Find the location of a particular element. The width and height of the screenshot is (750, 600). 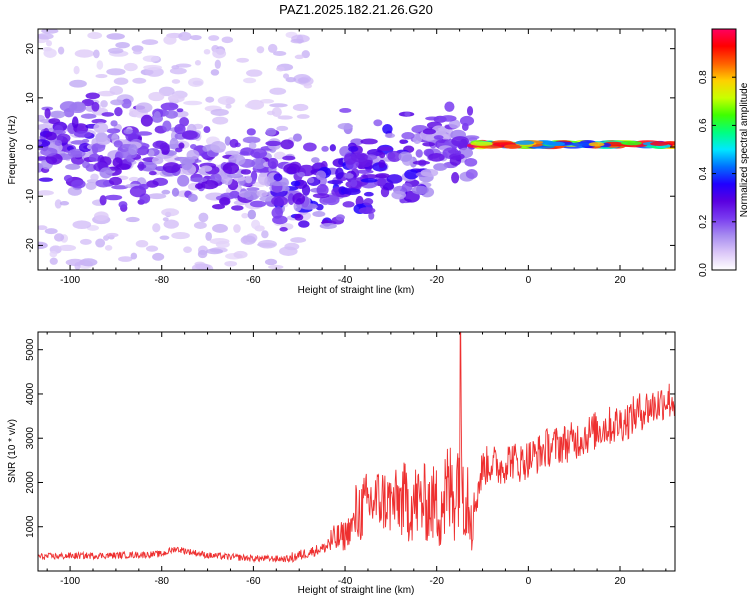

colorbar-tick-label: 0.0 is located at coordinates (703, 270).